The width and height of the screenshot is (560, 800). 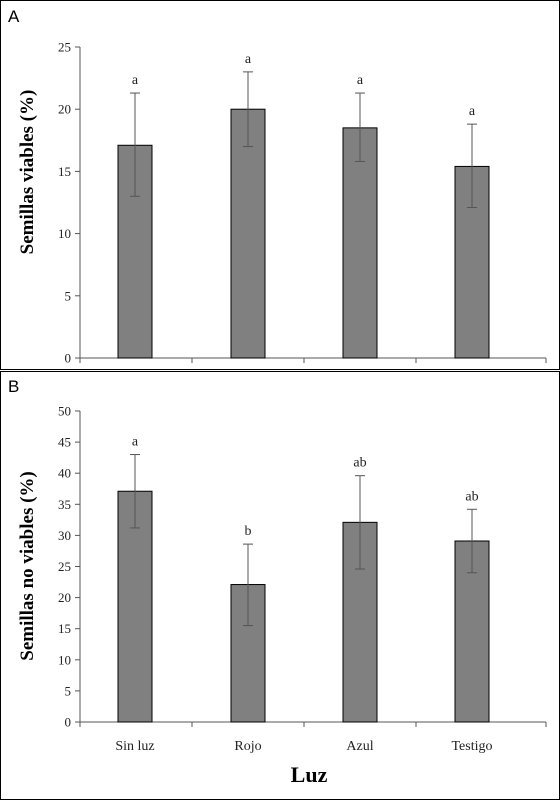 What do you see at coordinates (64, 535) in the screenshot?
I see `panel-b-y-tick-label: 30` at bounding box center [64, 535].